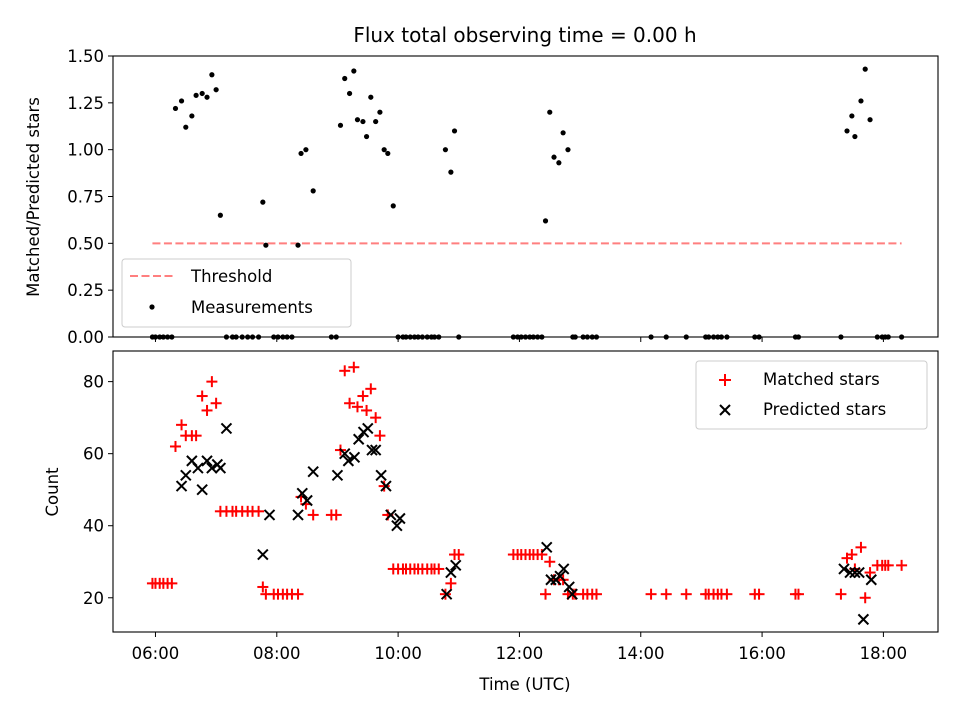  Describe the element at coordinates (824, 409) in the screenshot. I see `predicted-stars-legend-label: Predicted stars` at that location.